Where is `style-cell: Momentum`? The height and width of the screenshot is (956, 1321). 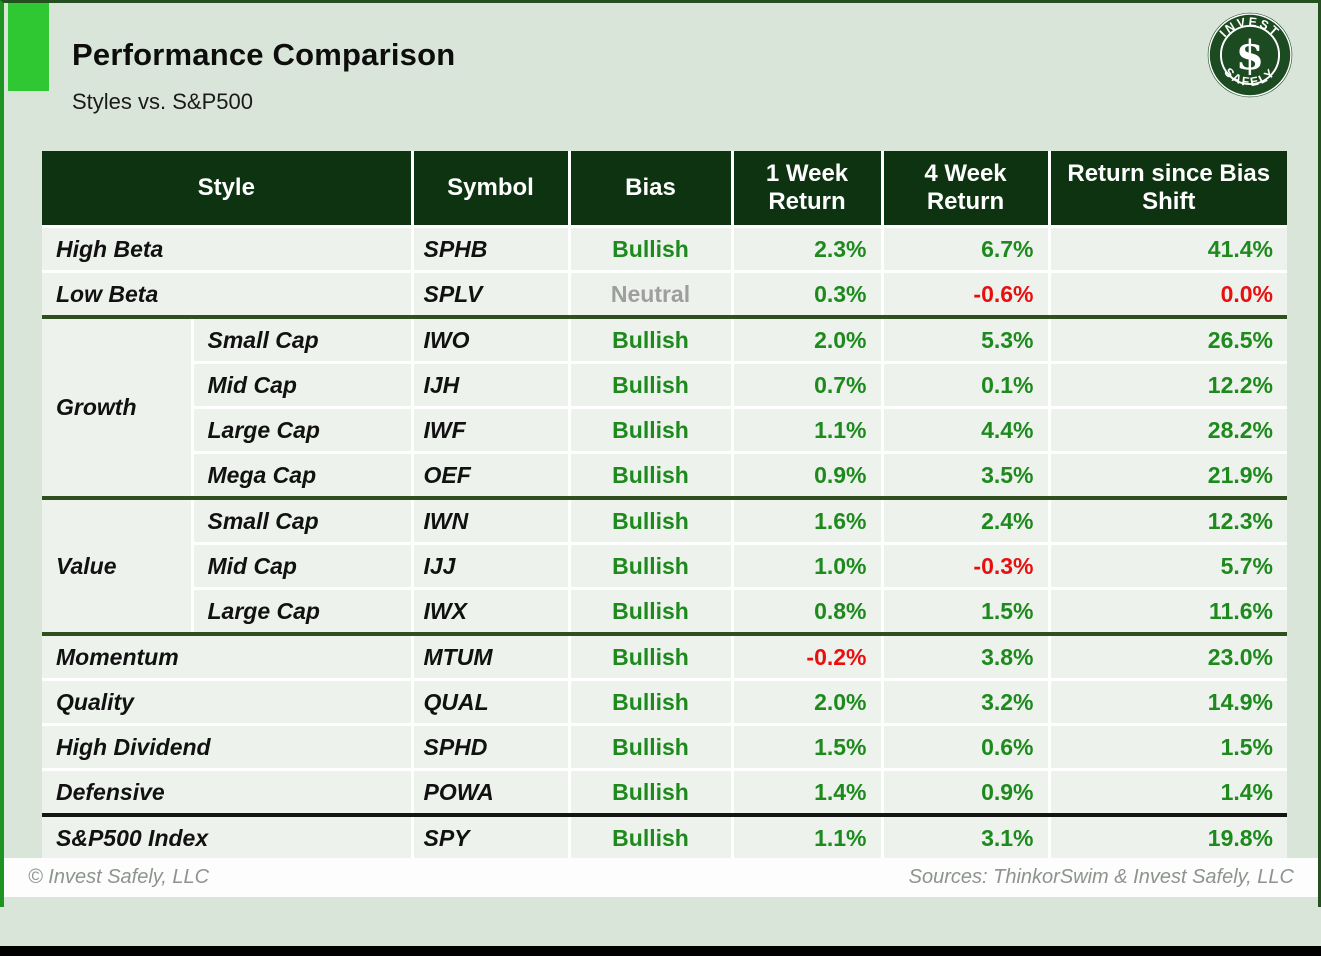
style-cell: Momentum is located at coordinates (228, 656).